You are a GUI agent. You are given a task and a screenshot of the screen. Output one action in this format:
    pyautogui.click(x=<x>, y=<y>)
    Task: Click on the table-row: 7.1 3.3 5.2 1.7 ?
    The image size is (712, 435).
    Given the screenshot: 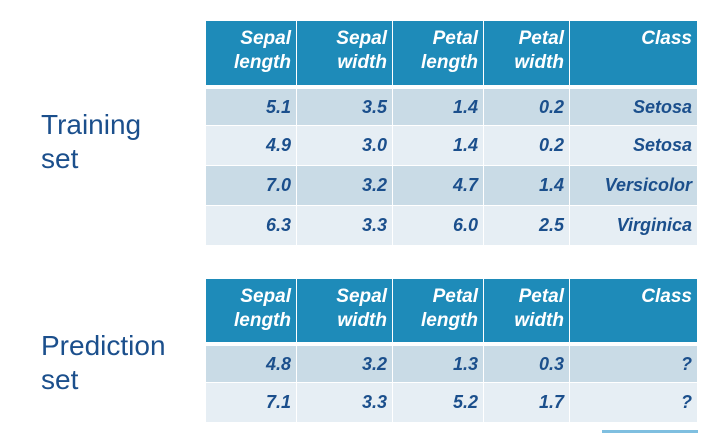 What is the action you would take?
    pyautogui.click(x=451, y=402)
    